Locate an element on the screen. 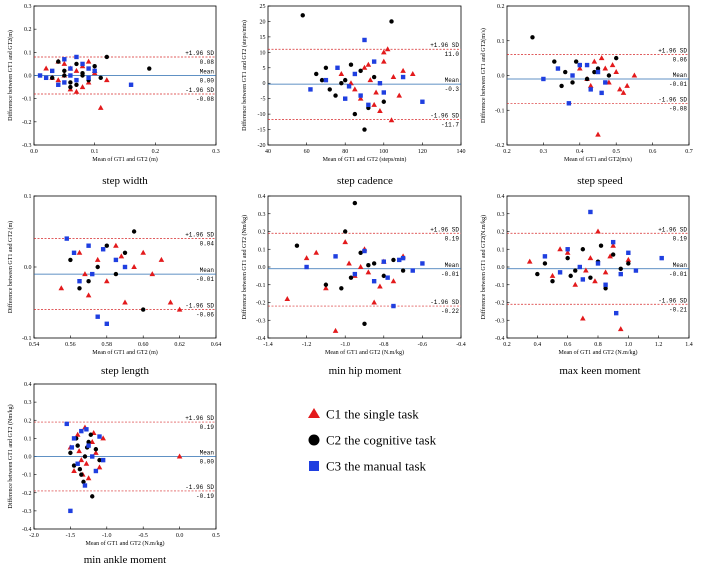  legend-label: C1 the single task is located at coordinates (372, 414).